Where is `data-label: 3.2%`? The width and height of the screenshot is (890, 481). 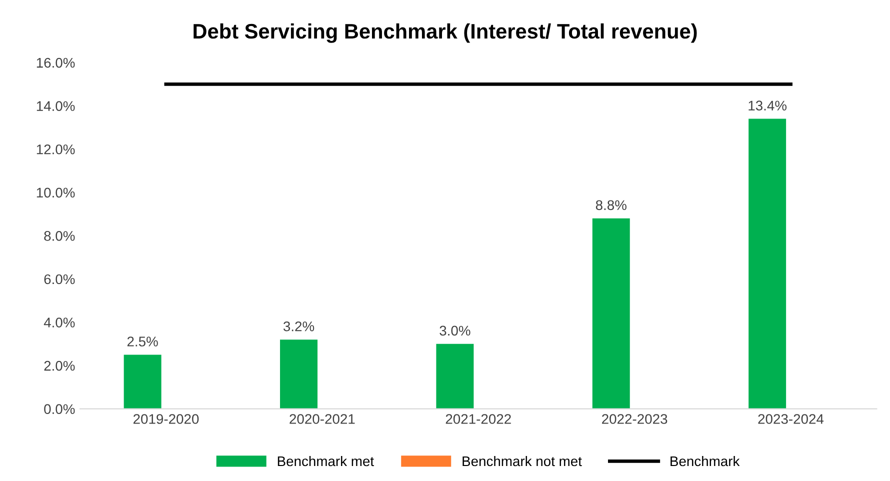
data-label: 3.2% is located at coordinates (298, 326).